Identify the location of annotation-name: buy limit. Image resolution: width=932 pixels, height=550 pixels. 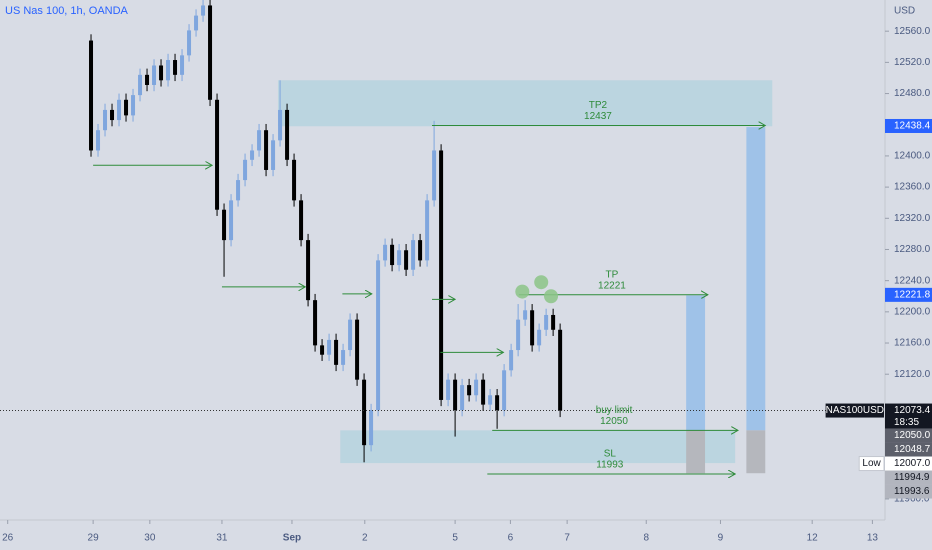
(614, 410).